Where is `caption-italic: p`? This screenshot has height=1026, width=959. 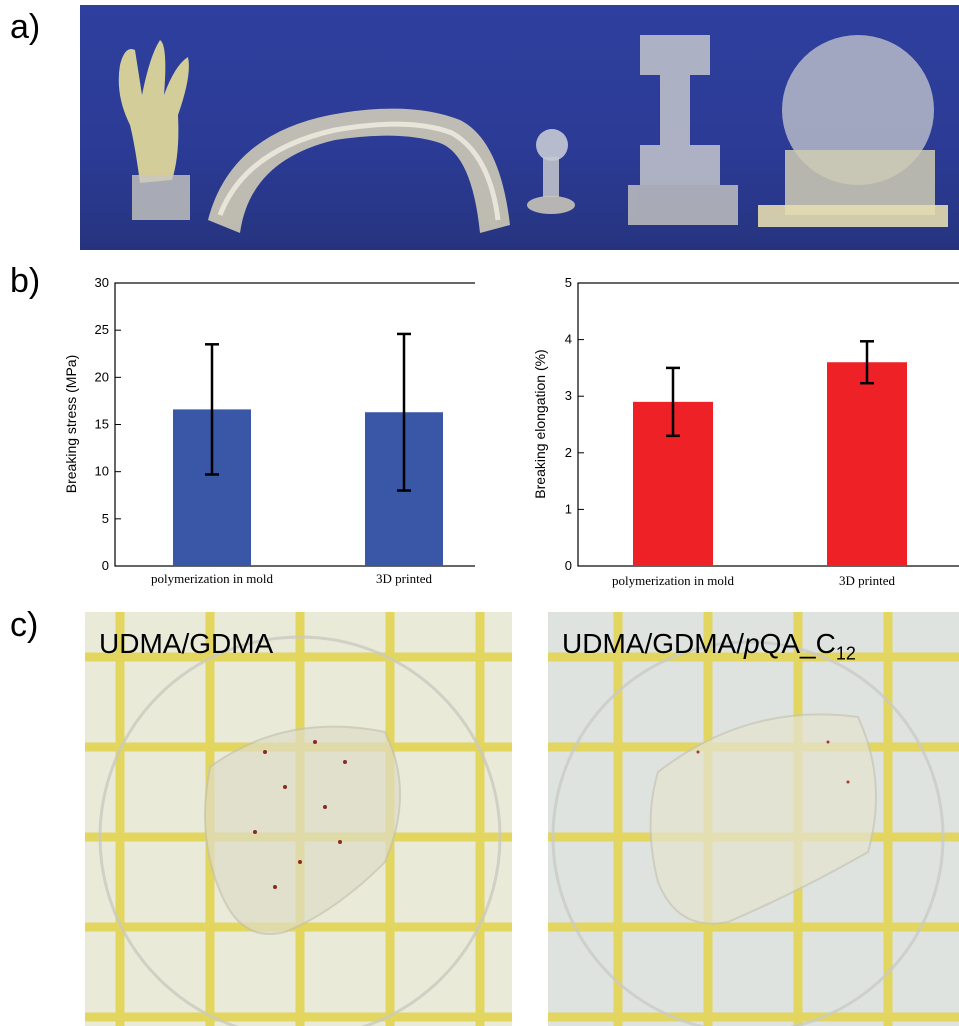 caption-italic: p is located at coordinates (752, 643).